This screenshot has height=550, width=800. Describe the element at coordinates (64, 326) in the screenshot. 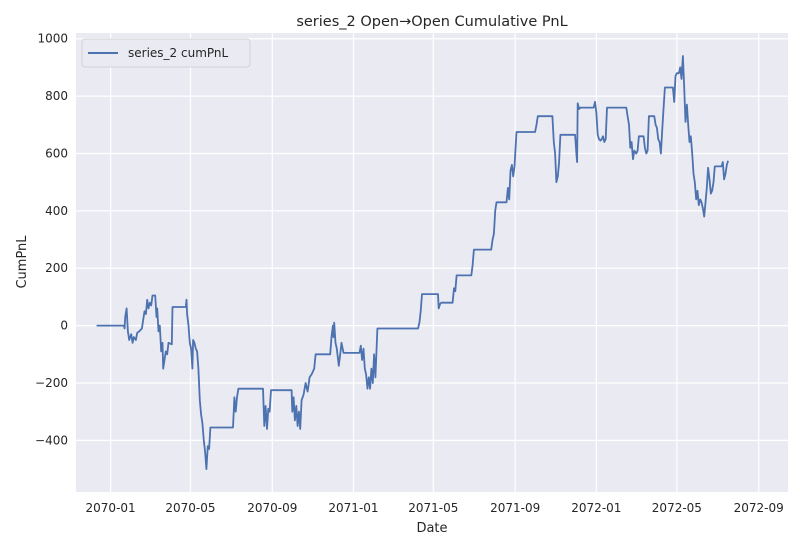

I see `y-tick-label: 0` at that location.